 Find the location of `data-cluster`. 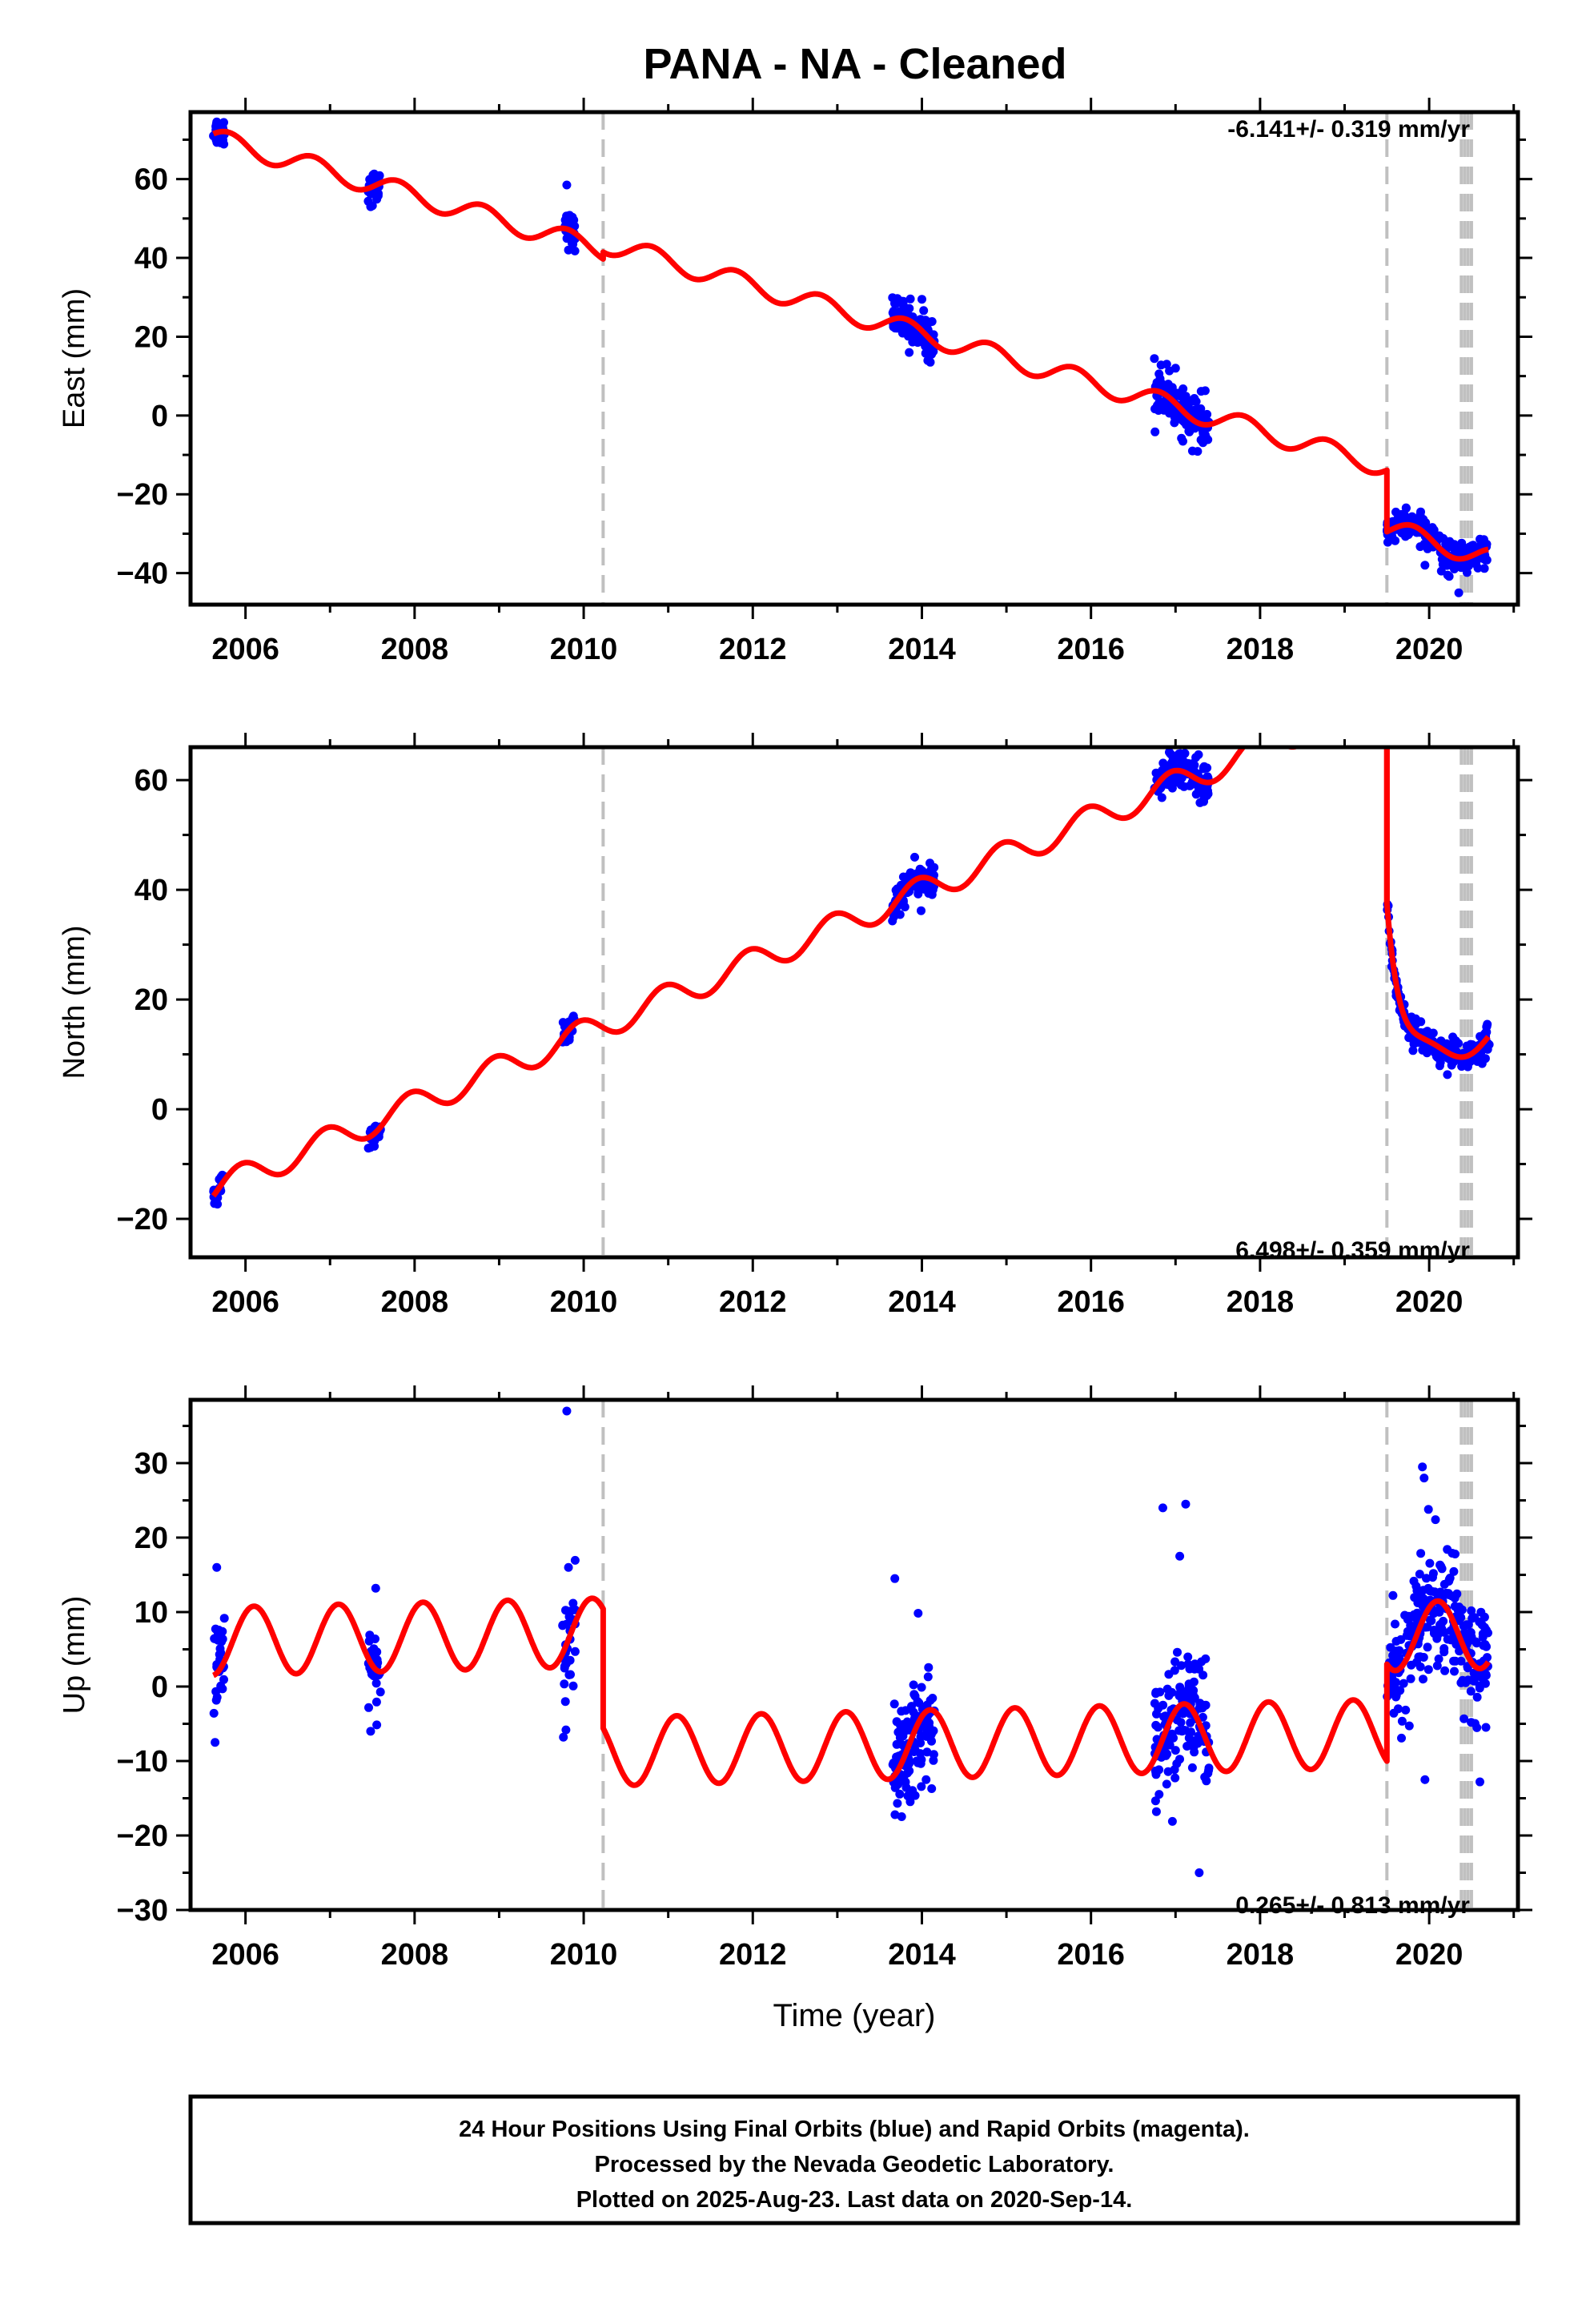

data-cluster is located at coordinates (1437, 1624).